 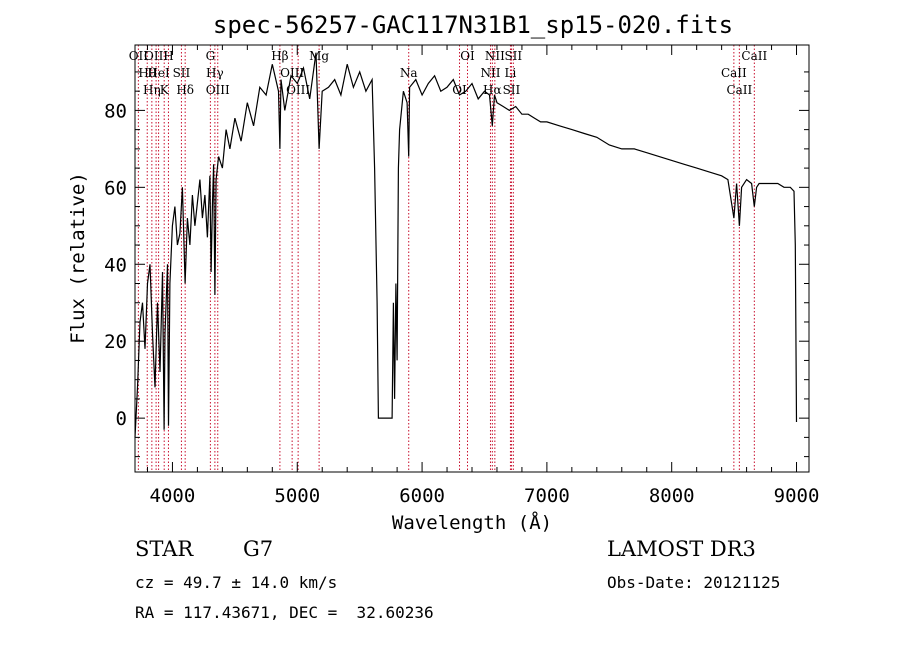 What do you see at coordinates (164, 549) in the screenshot?
I see `object-class: STAR` at bounding box center [164, 549].